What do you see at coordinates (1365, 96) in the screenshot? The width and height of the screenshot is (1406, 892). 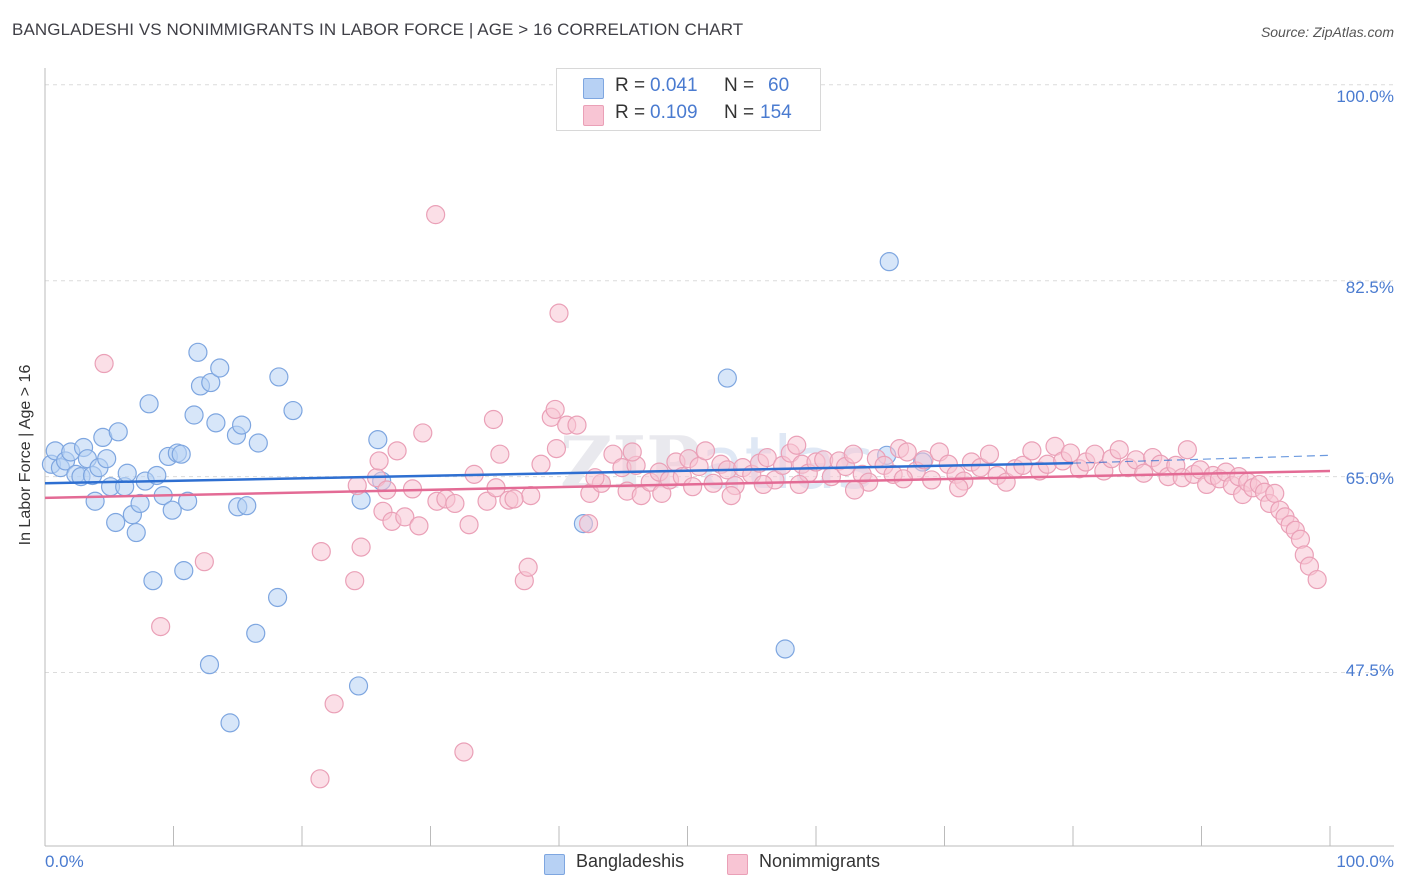 I see `y-tick-label-100: 100.0%` at bounding box center [1365, 96].